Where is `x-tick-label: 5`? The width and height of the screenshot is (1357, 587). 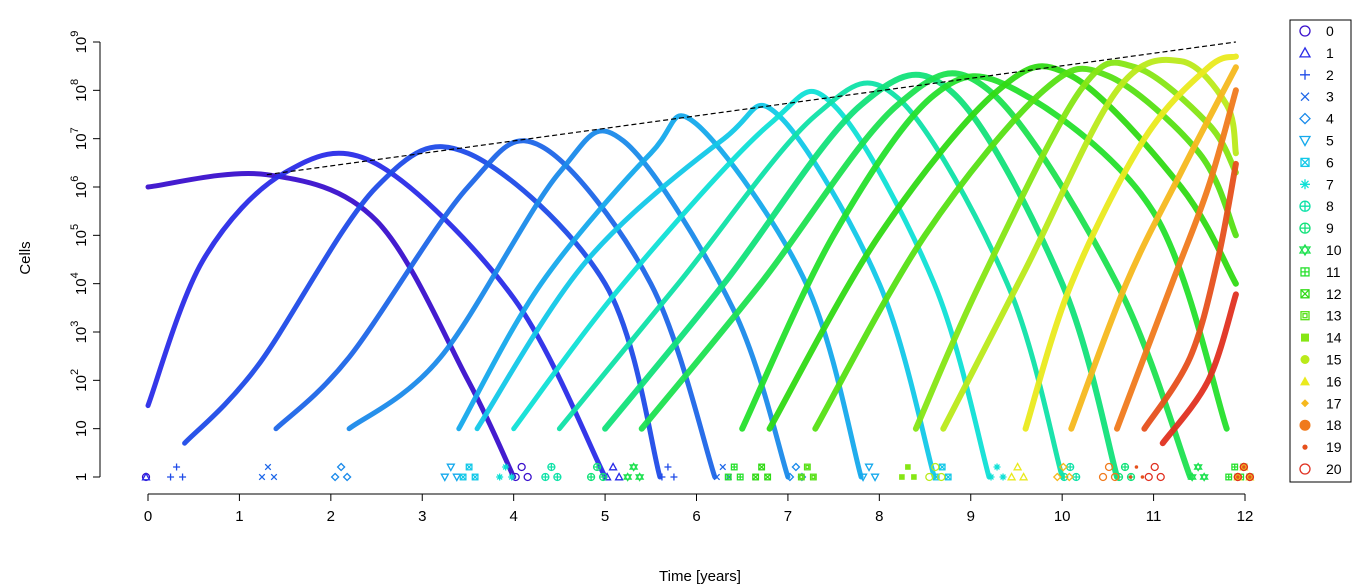
x-tick-label: 5 is located at coordinates (605, 516).